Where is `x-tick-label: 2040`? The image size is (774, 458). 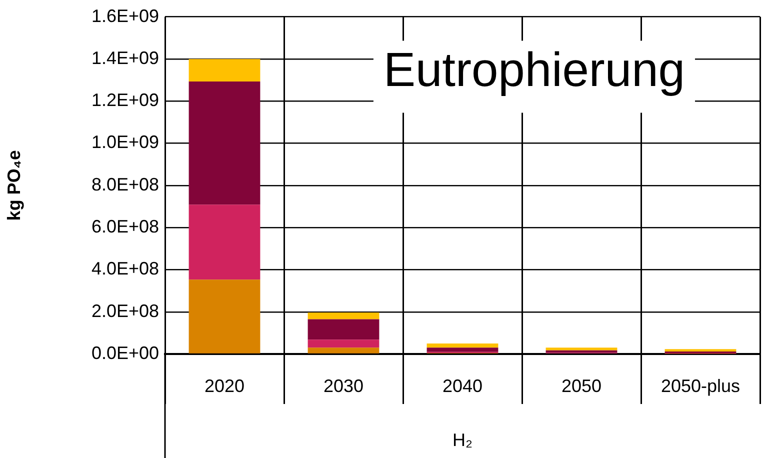 x-tick-label: 2040 is located at coordinates (462, 386).